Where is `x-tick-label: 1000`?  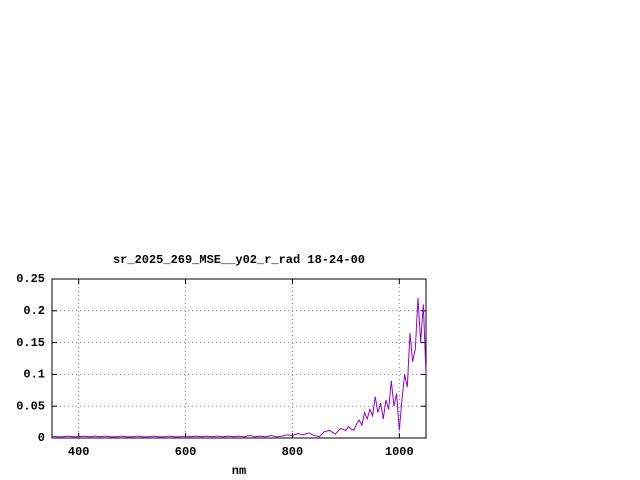
x-tick-label: 1000 is located at coordinates (399, 452).